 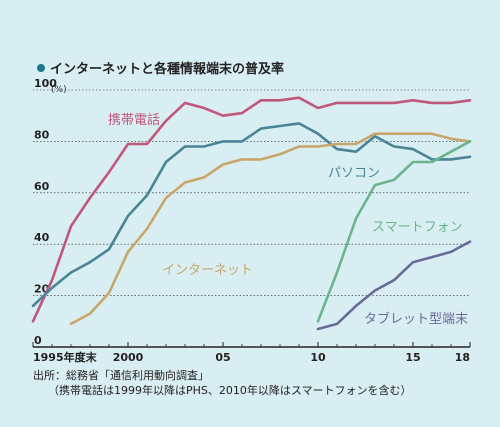 What do you see at coordinates (251, 353) in the screenshot?
I see `x-tick-labels: 1995年度末 2000 05 10 15 18` at bounding box center [251, 353].